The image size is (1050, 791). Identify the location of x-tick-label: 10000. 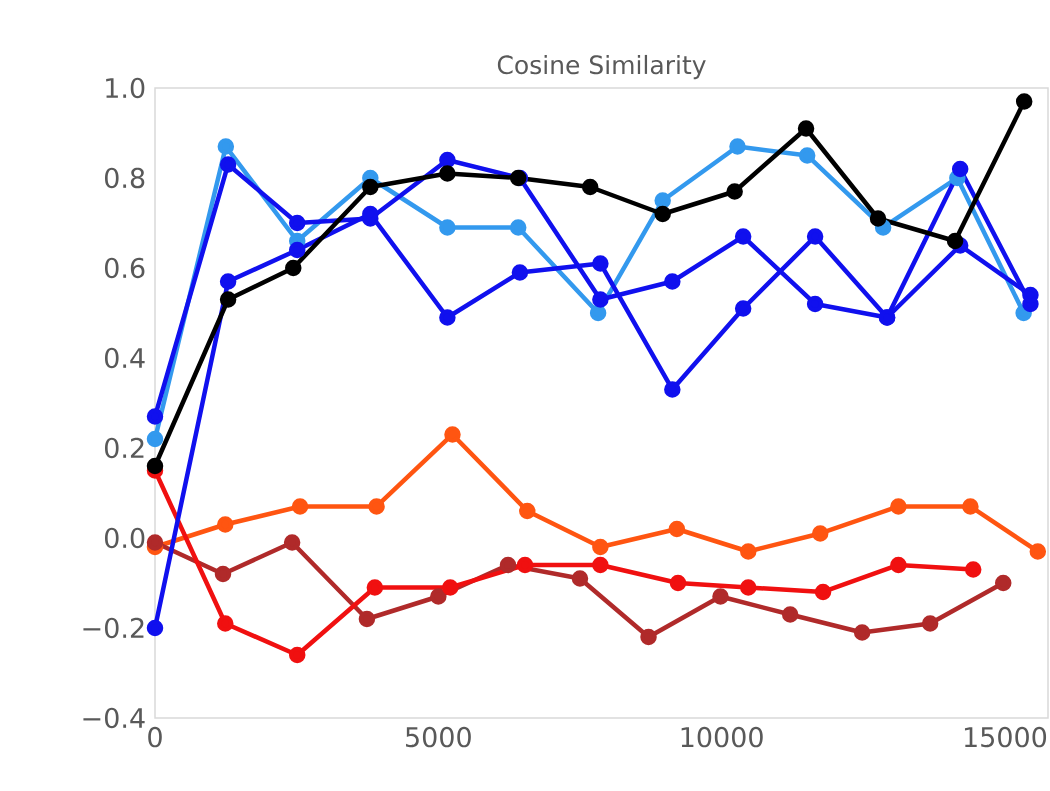
(722, 737).